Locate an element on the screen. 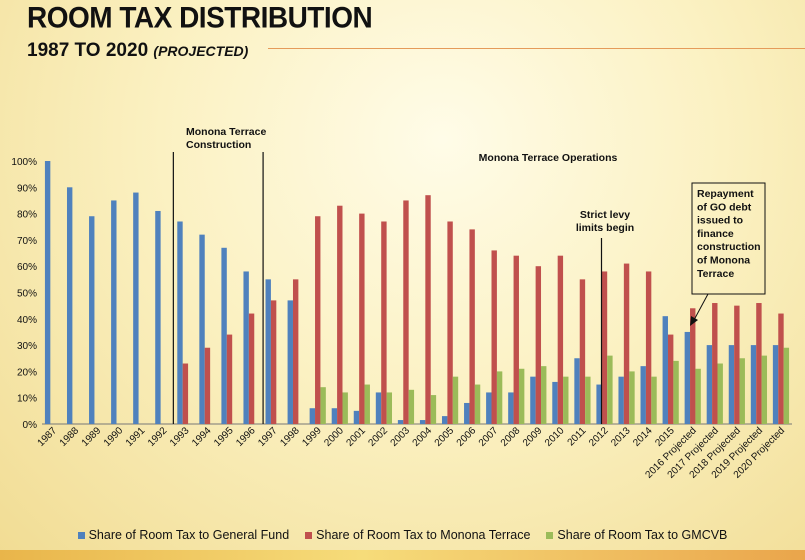 This screenshot has width=805, height=560. repayment-box is located at coordinates (728, 238).